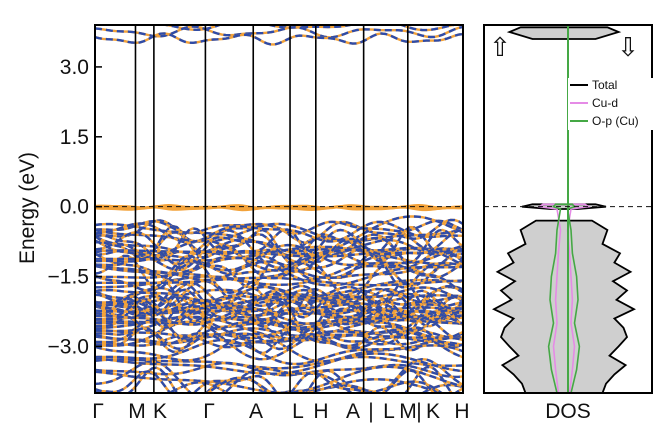 This screenshot has height=440, width=672. I want to click on y-tick-label: 3.0, so click(74, 67).